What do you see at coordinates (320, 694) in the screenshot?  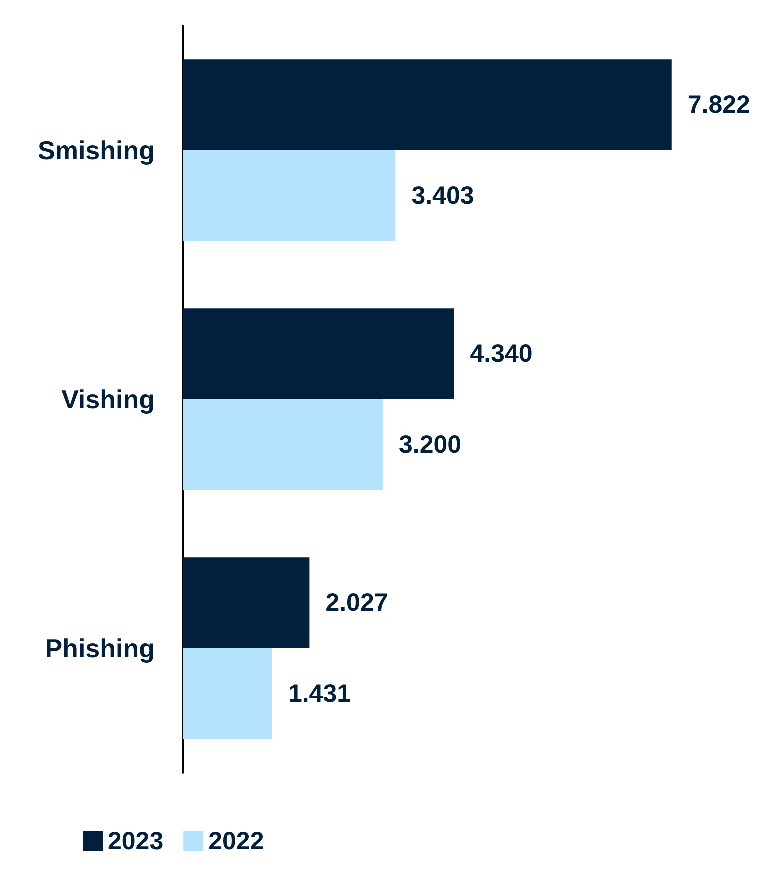 I see `data-label: 1.431` at bounding box center [320, 694].